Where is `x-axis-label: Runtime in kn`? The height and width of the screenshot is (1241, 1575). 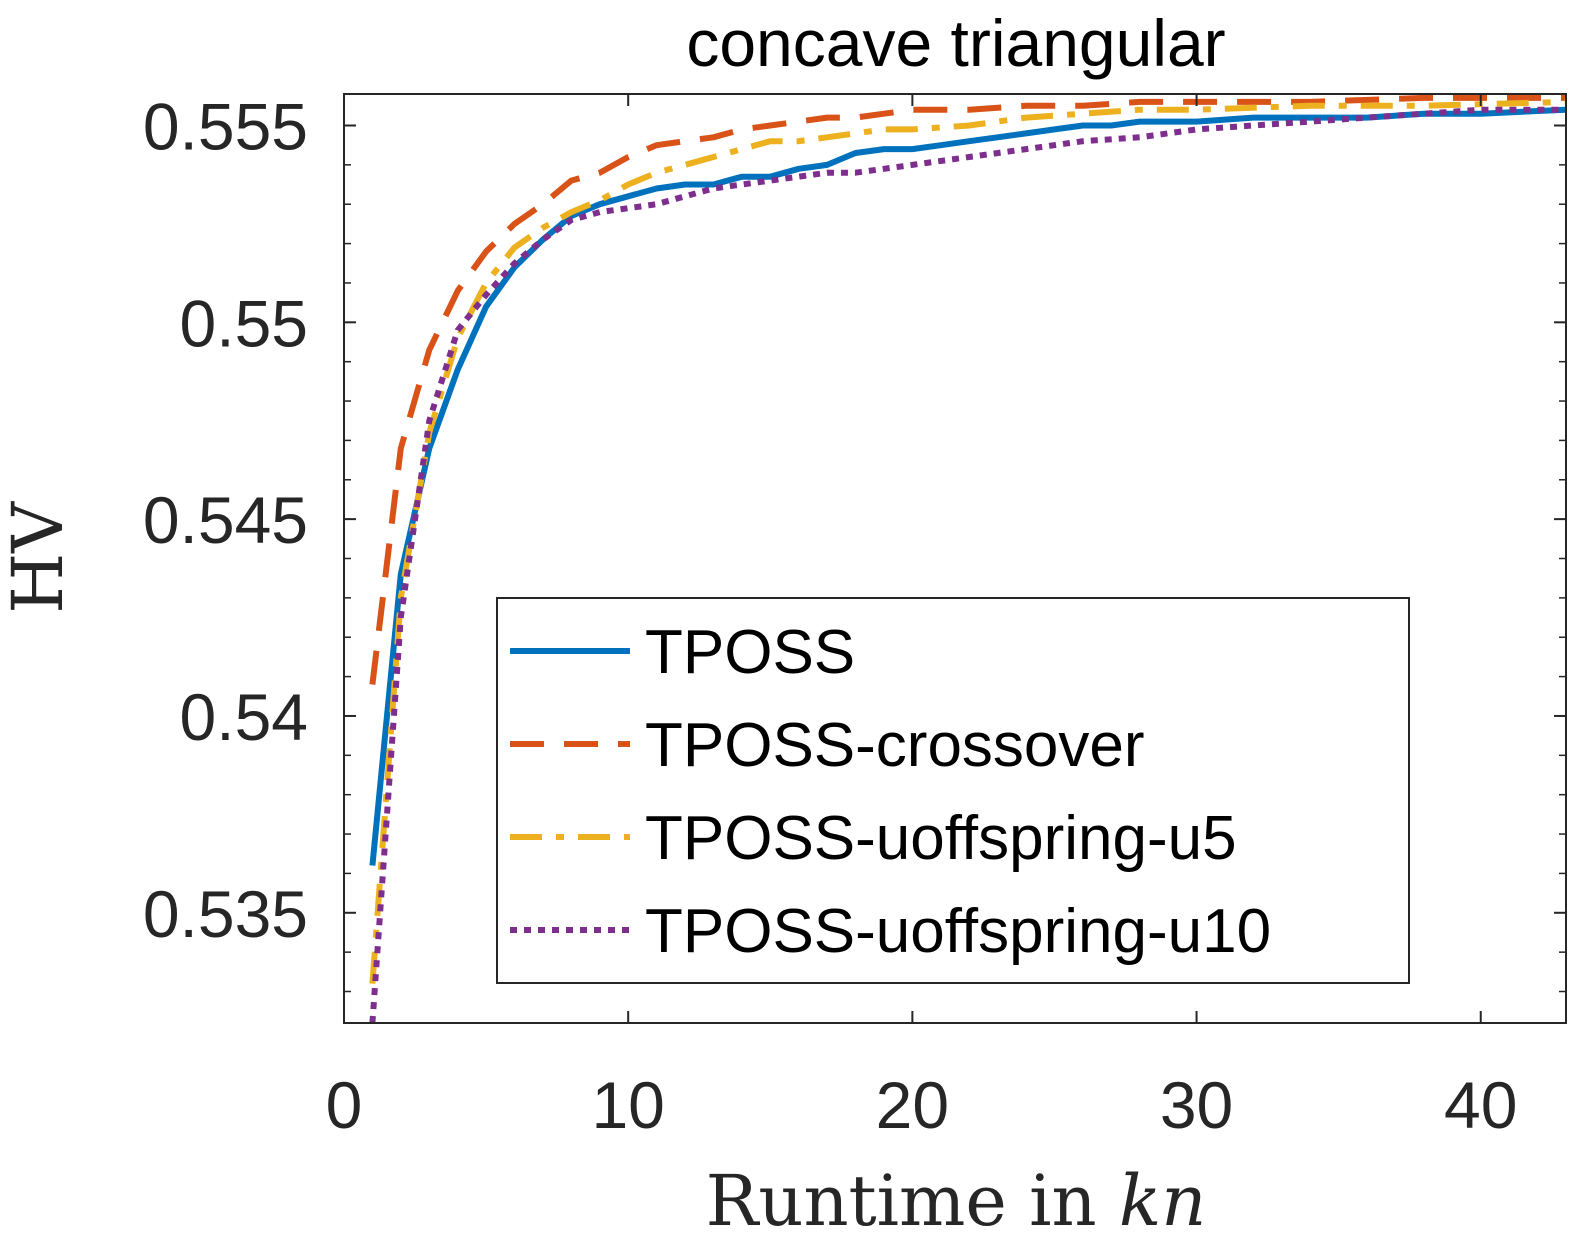 x-axis-label: Runtime in kn is located at coordinates (956, 1200).